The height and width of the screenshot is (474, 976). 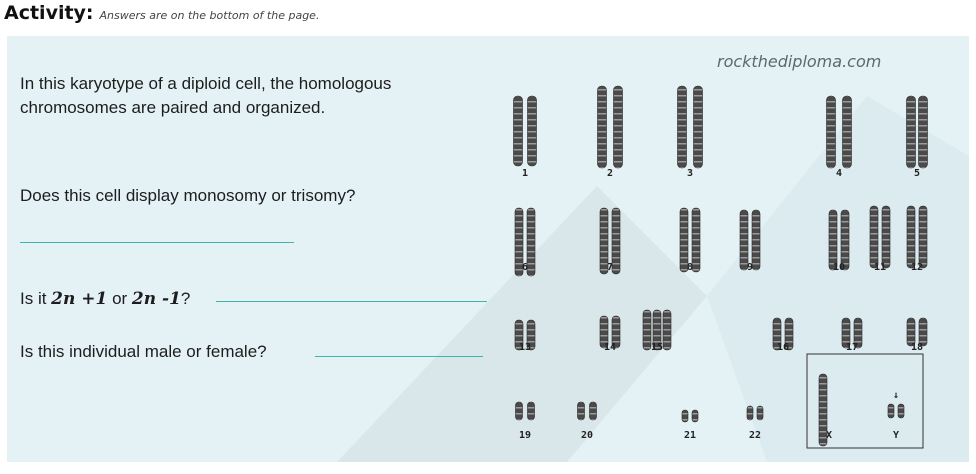 I want to click on activity-note: Answers are on the bottom of the page., so click(x=209, y=15).